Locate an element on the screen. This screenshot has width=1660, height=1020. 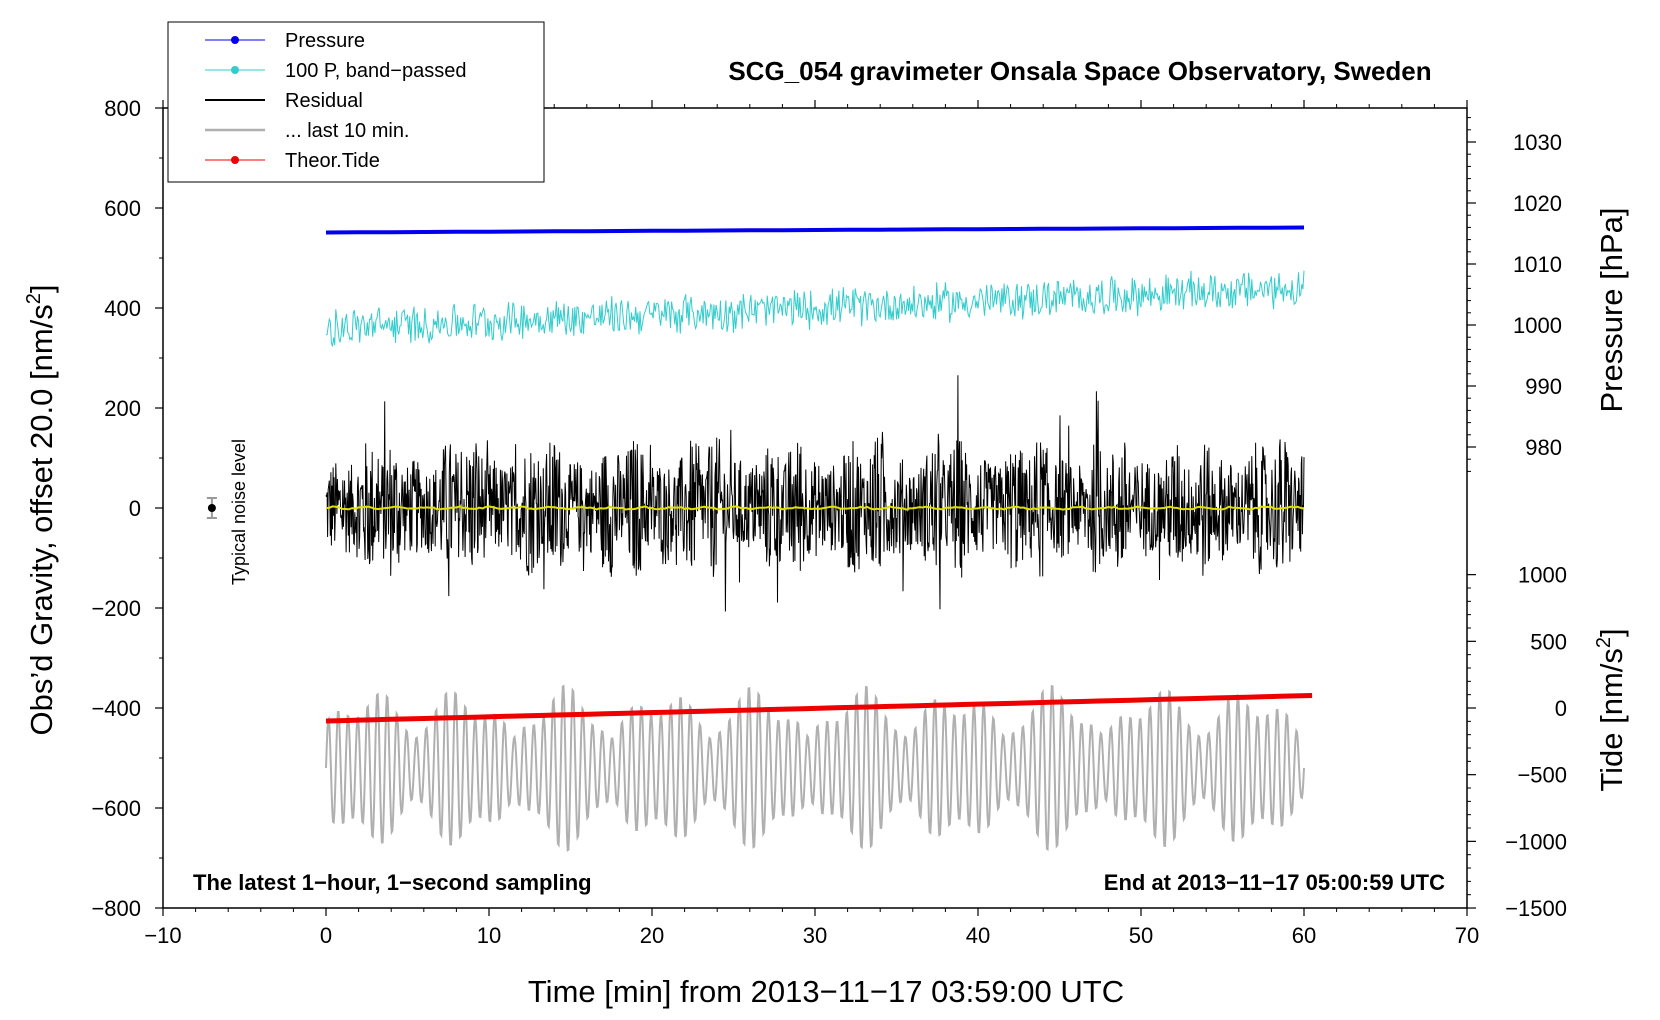
tide-tick-label: −1000 is located at coordinates (1536, 841).